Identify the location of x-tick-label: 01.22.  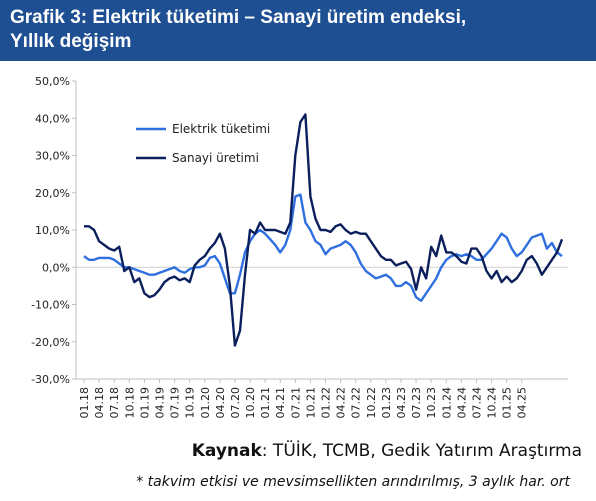
(326, 403).